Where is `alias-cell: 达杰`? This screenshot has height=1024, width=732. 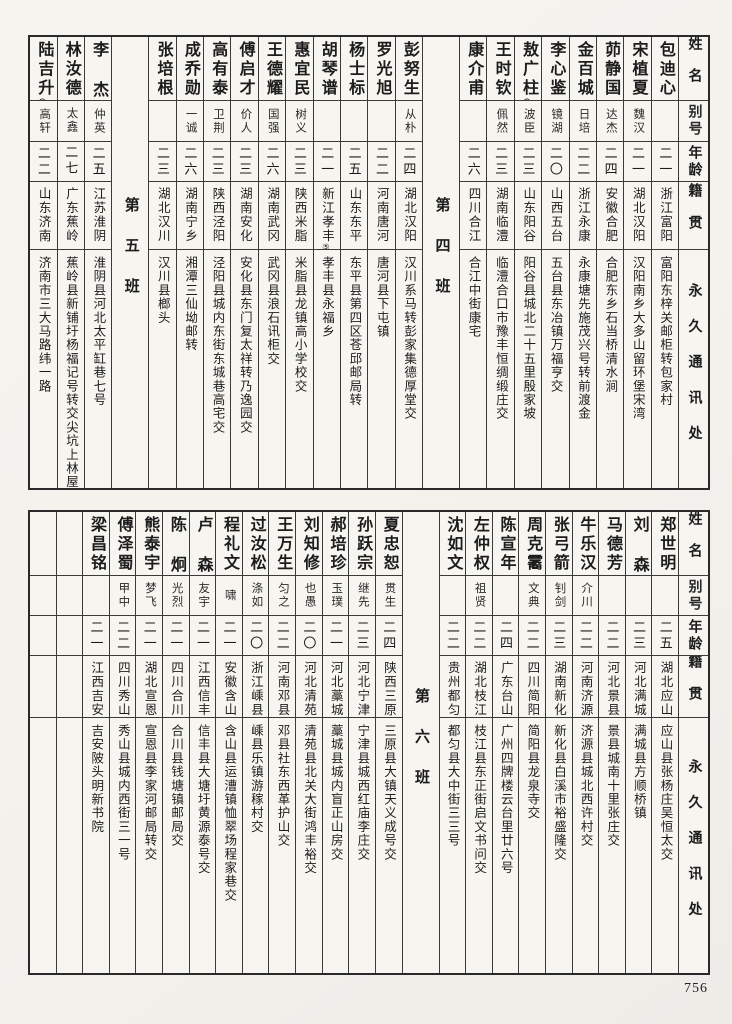
alias-cell: 达杰 is located at coordinates (610, 121).